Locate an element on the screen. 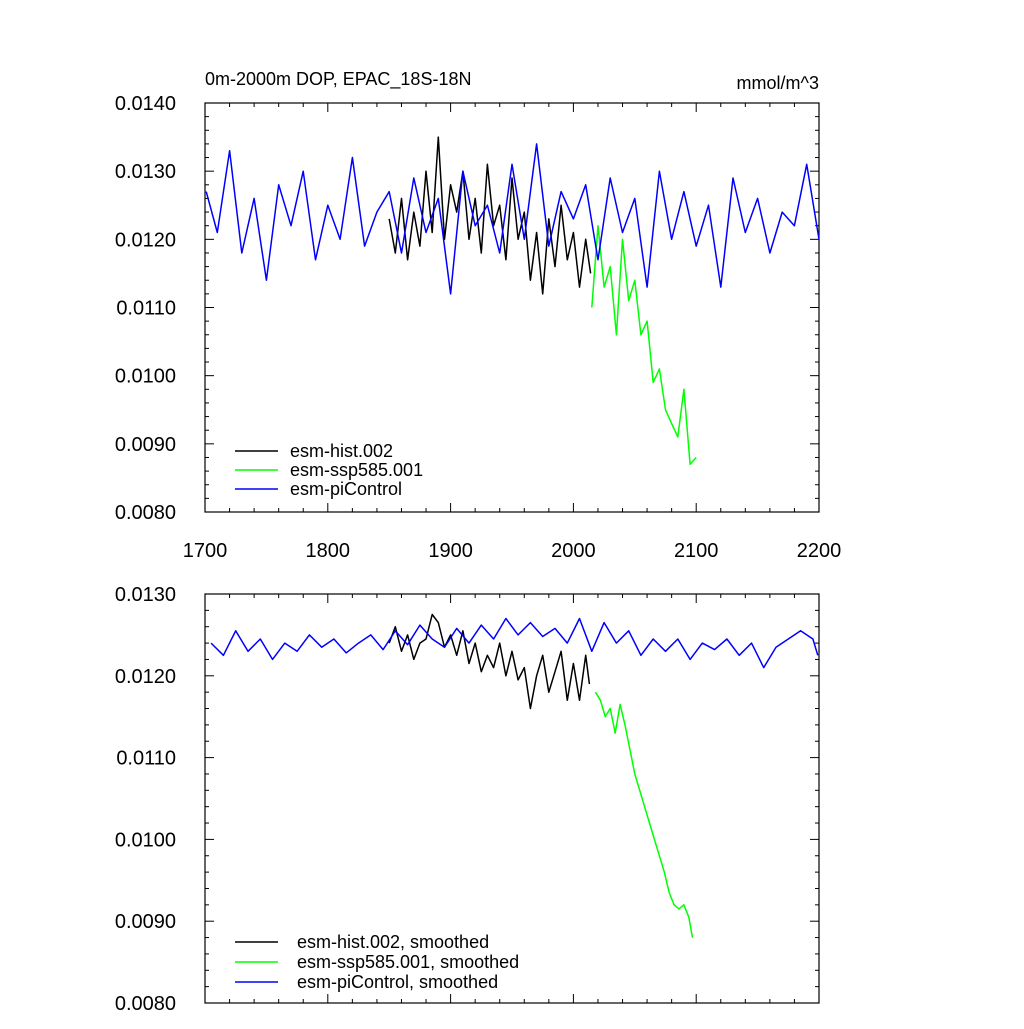 This screenshot has width=1024, height=1029. series-line-esm-hist-002-smoothed is located at coordinates (489, 661).